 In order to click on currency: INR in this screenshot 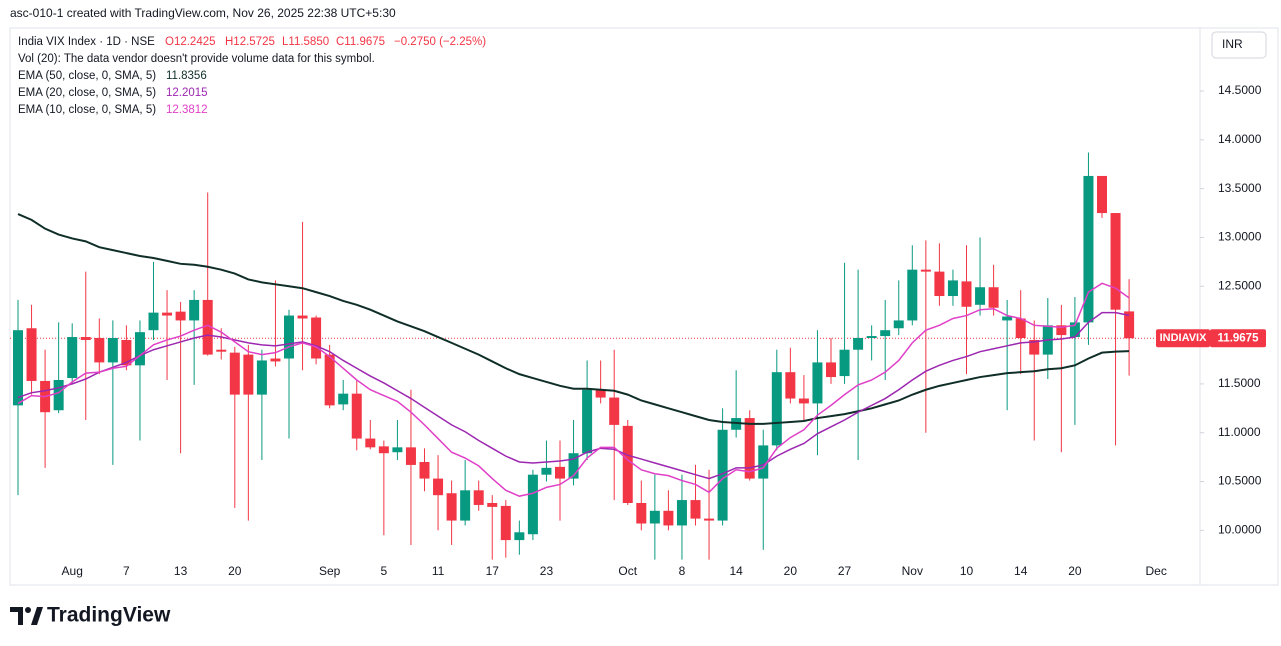, I will do `click(1232, 44)`.